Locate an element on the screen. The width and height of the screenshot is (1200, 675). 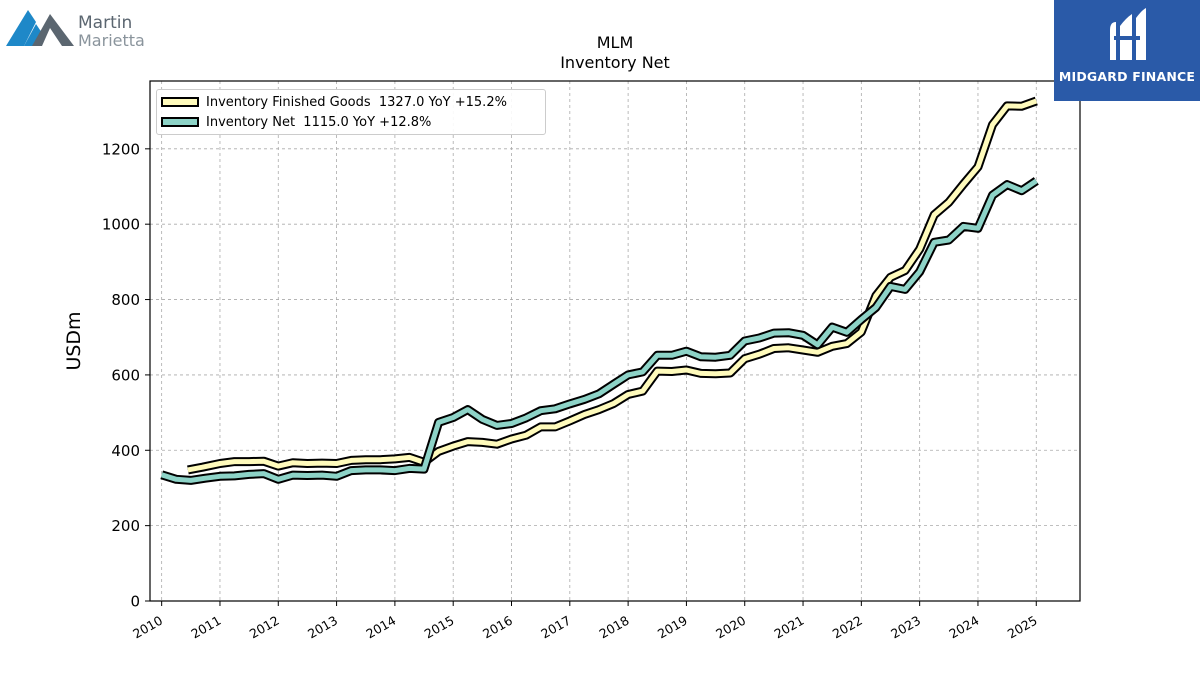
y-tick-label: 1200 is located at coordinates (121, 149).